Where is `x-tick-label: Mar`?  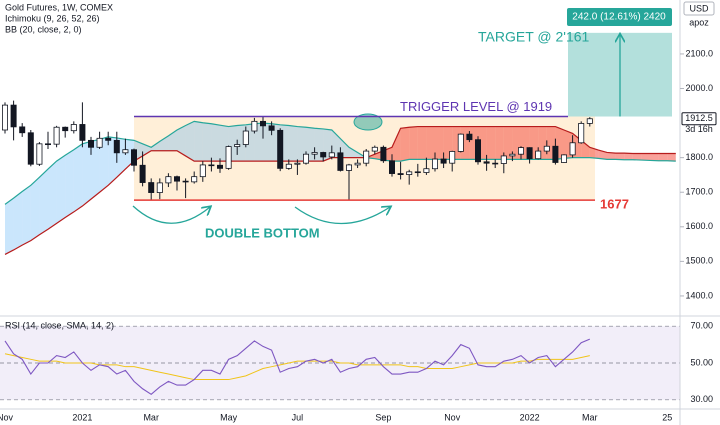
x-tick-label: Mar is located at coordinates (590, 417).